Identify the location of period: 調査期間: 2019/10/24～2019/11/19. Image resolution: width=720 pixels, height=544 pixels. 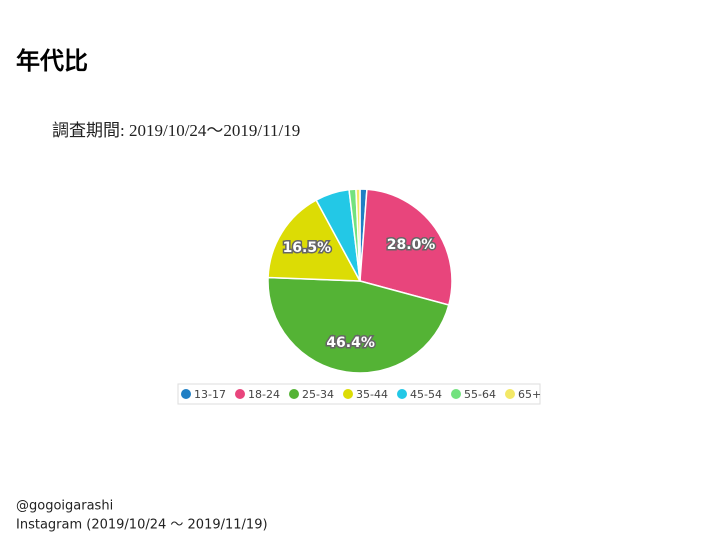
(176, 130).